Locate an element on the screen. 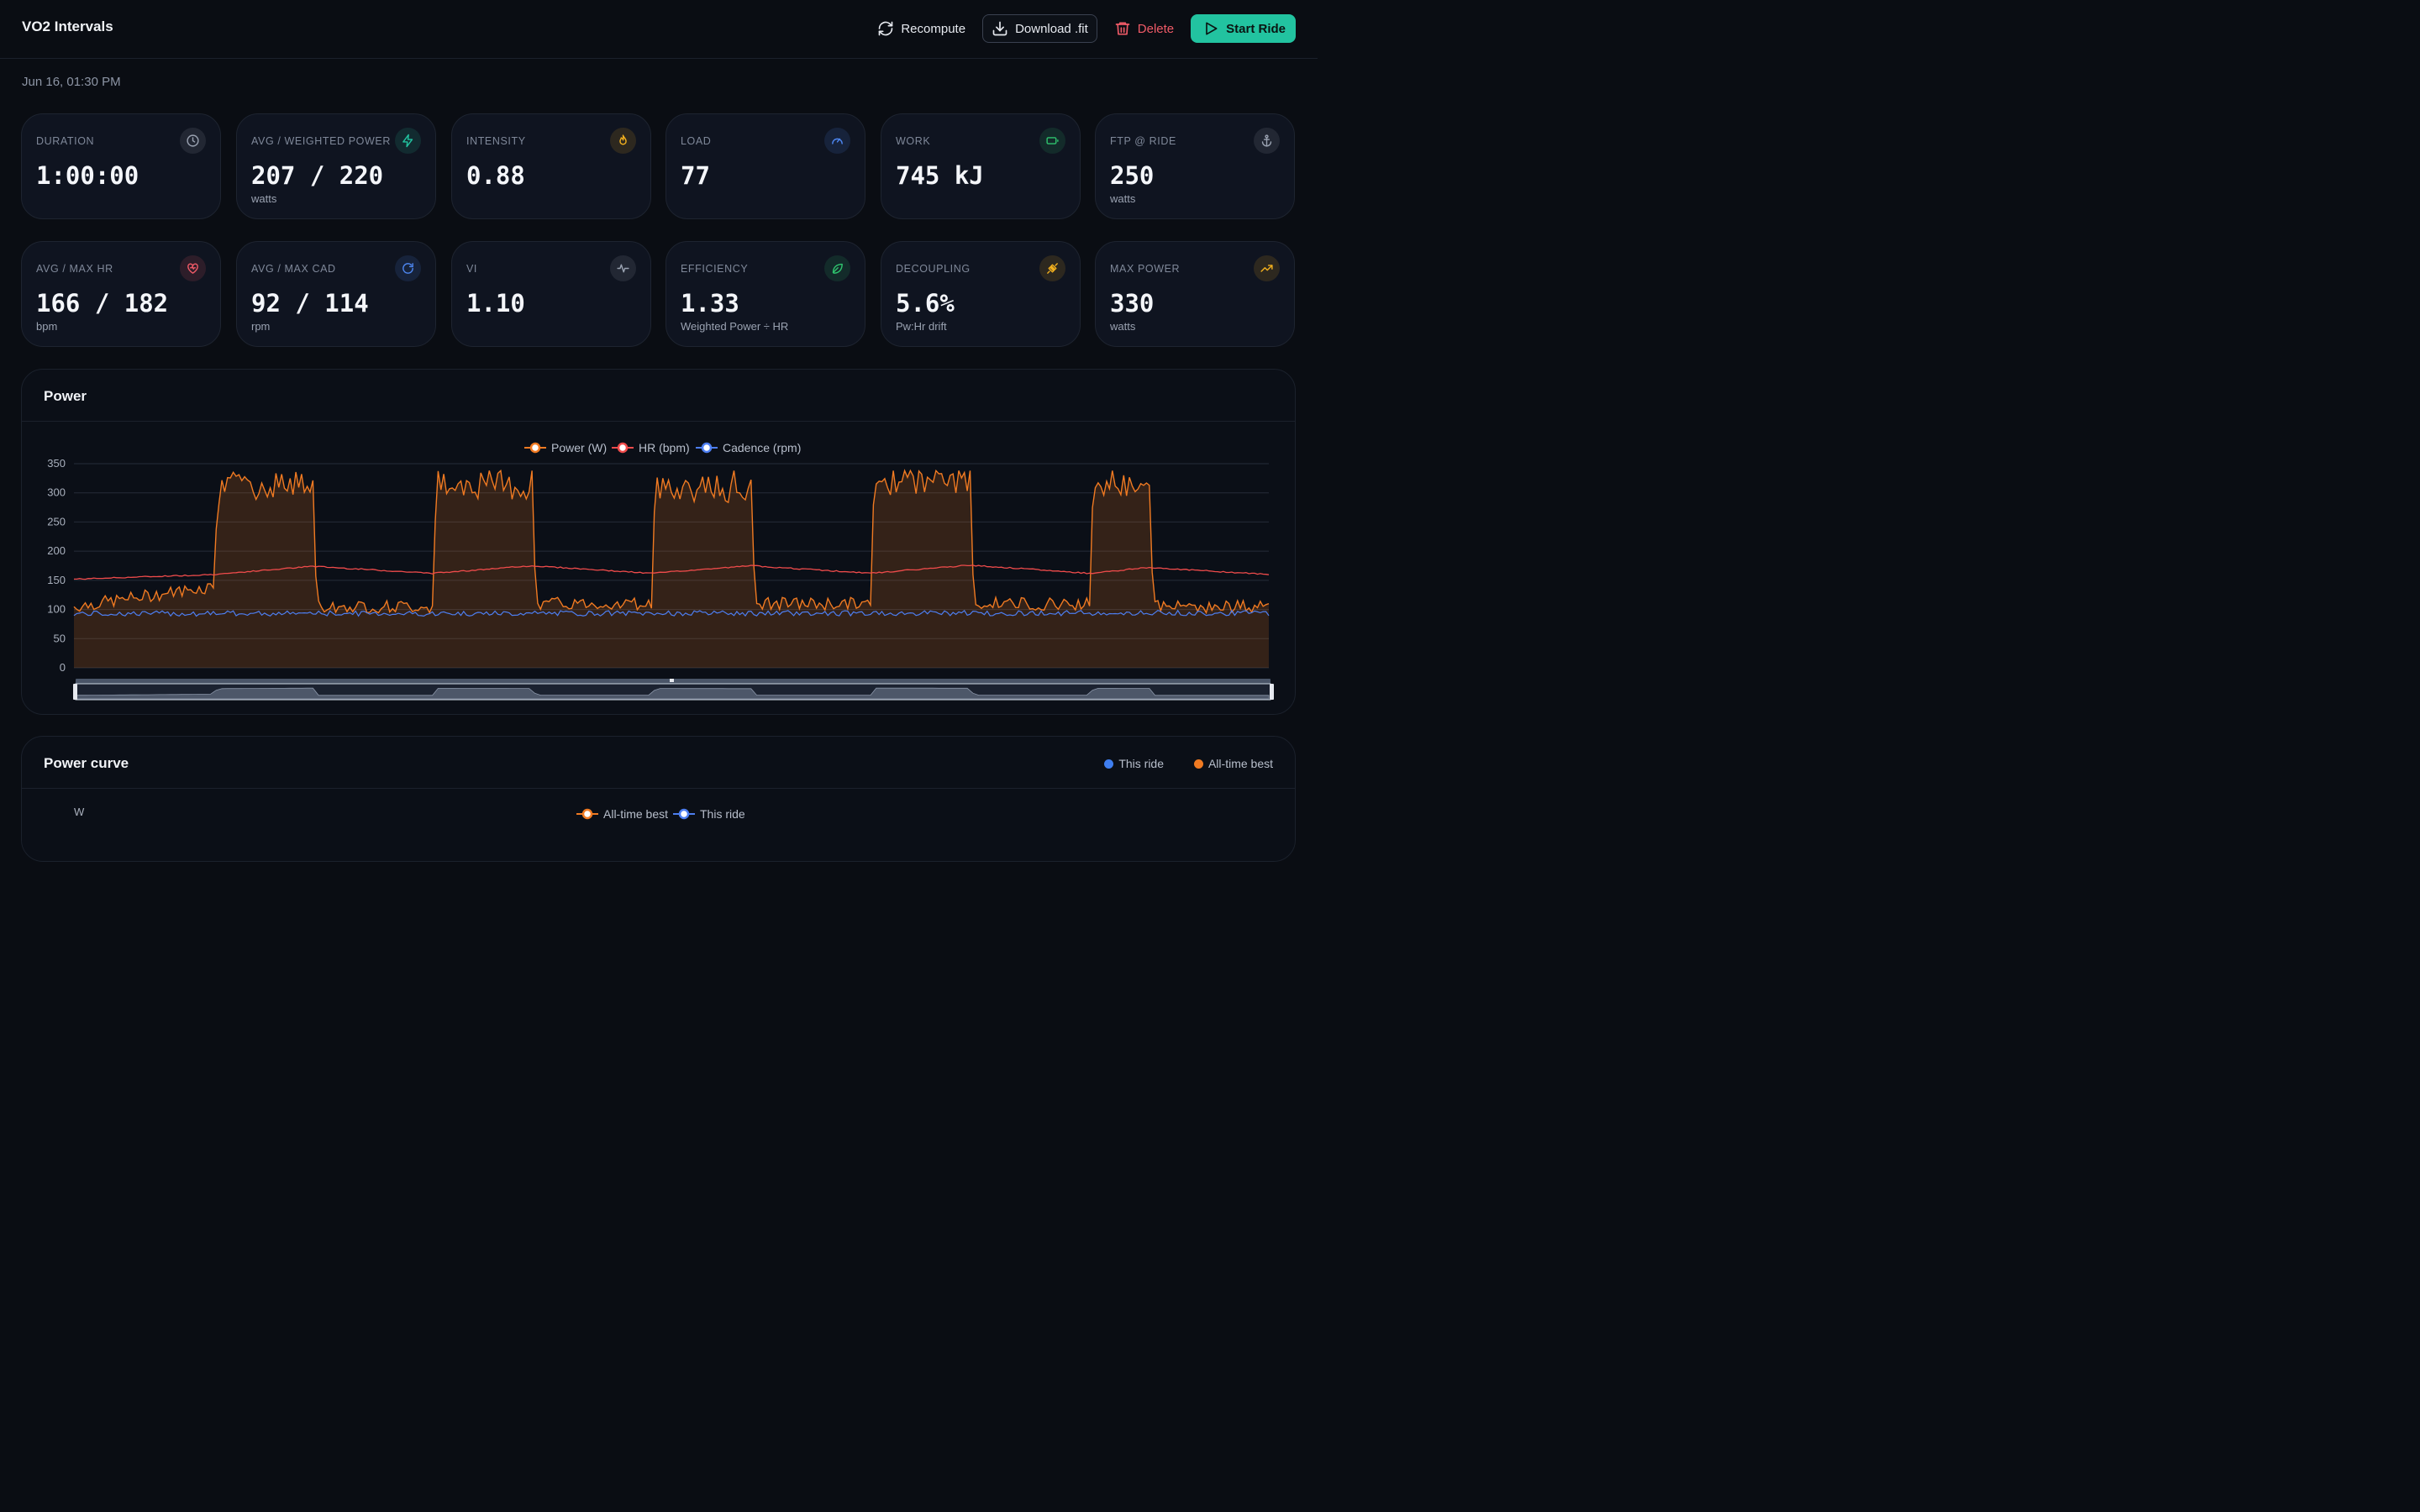 The height and width of the screenshot is (1512, 2420). stat-value: 1.33 is located at coordinates (710, 303).